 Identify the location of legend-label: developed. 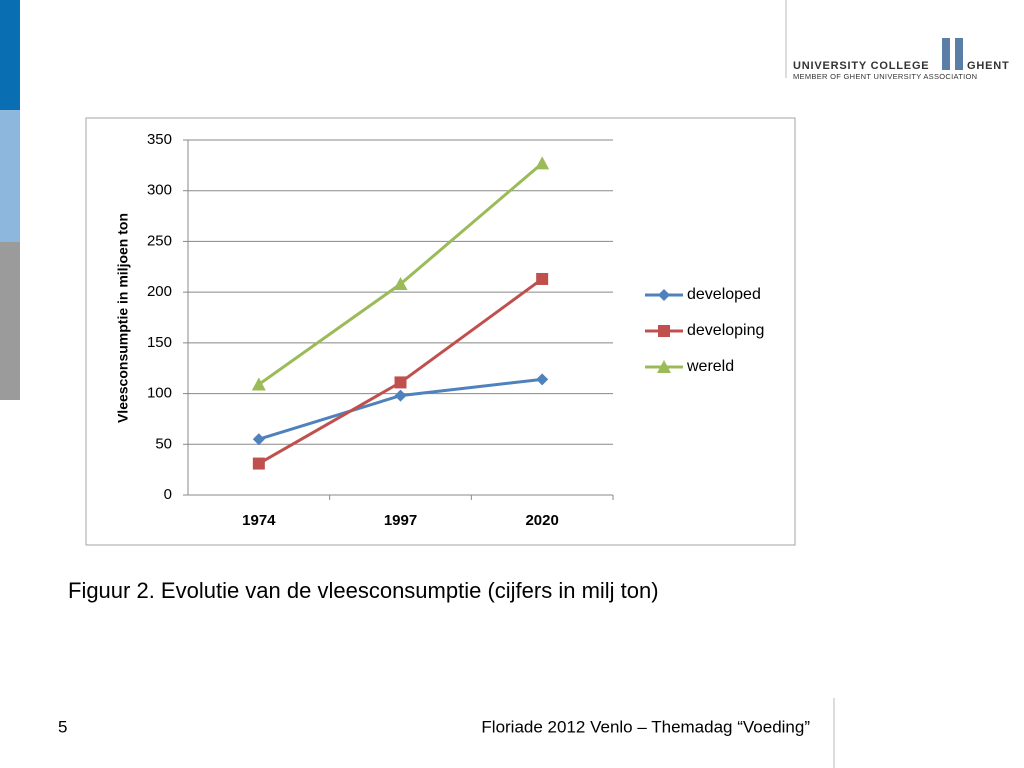
(724, 294).